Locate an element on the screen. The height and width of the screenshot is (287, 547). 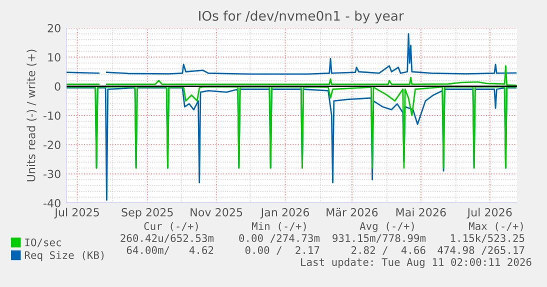
x-tick-label: Sep 2025 is located at coordinates (147, 213).